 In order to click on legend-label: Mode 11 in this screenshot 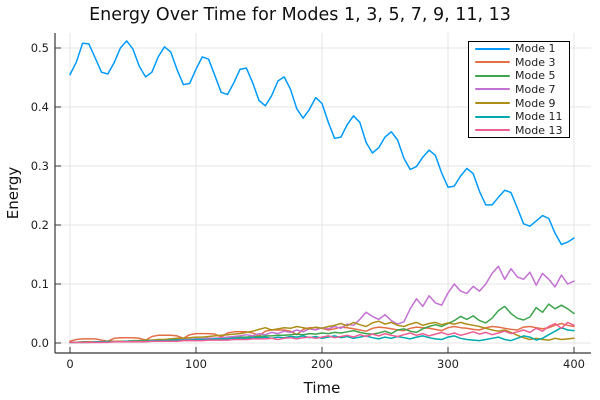, I will do `click(539, 117)`.